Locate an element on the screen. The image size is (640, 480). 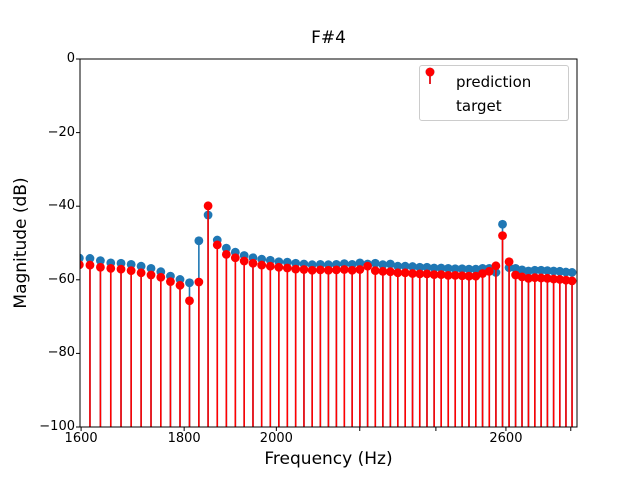
x-tick-label: 1600 is located at coordinates (81, 438).